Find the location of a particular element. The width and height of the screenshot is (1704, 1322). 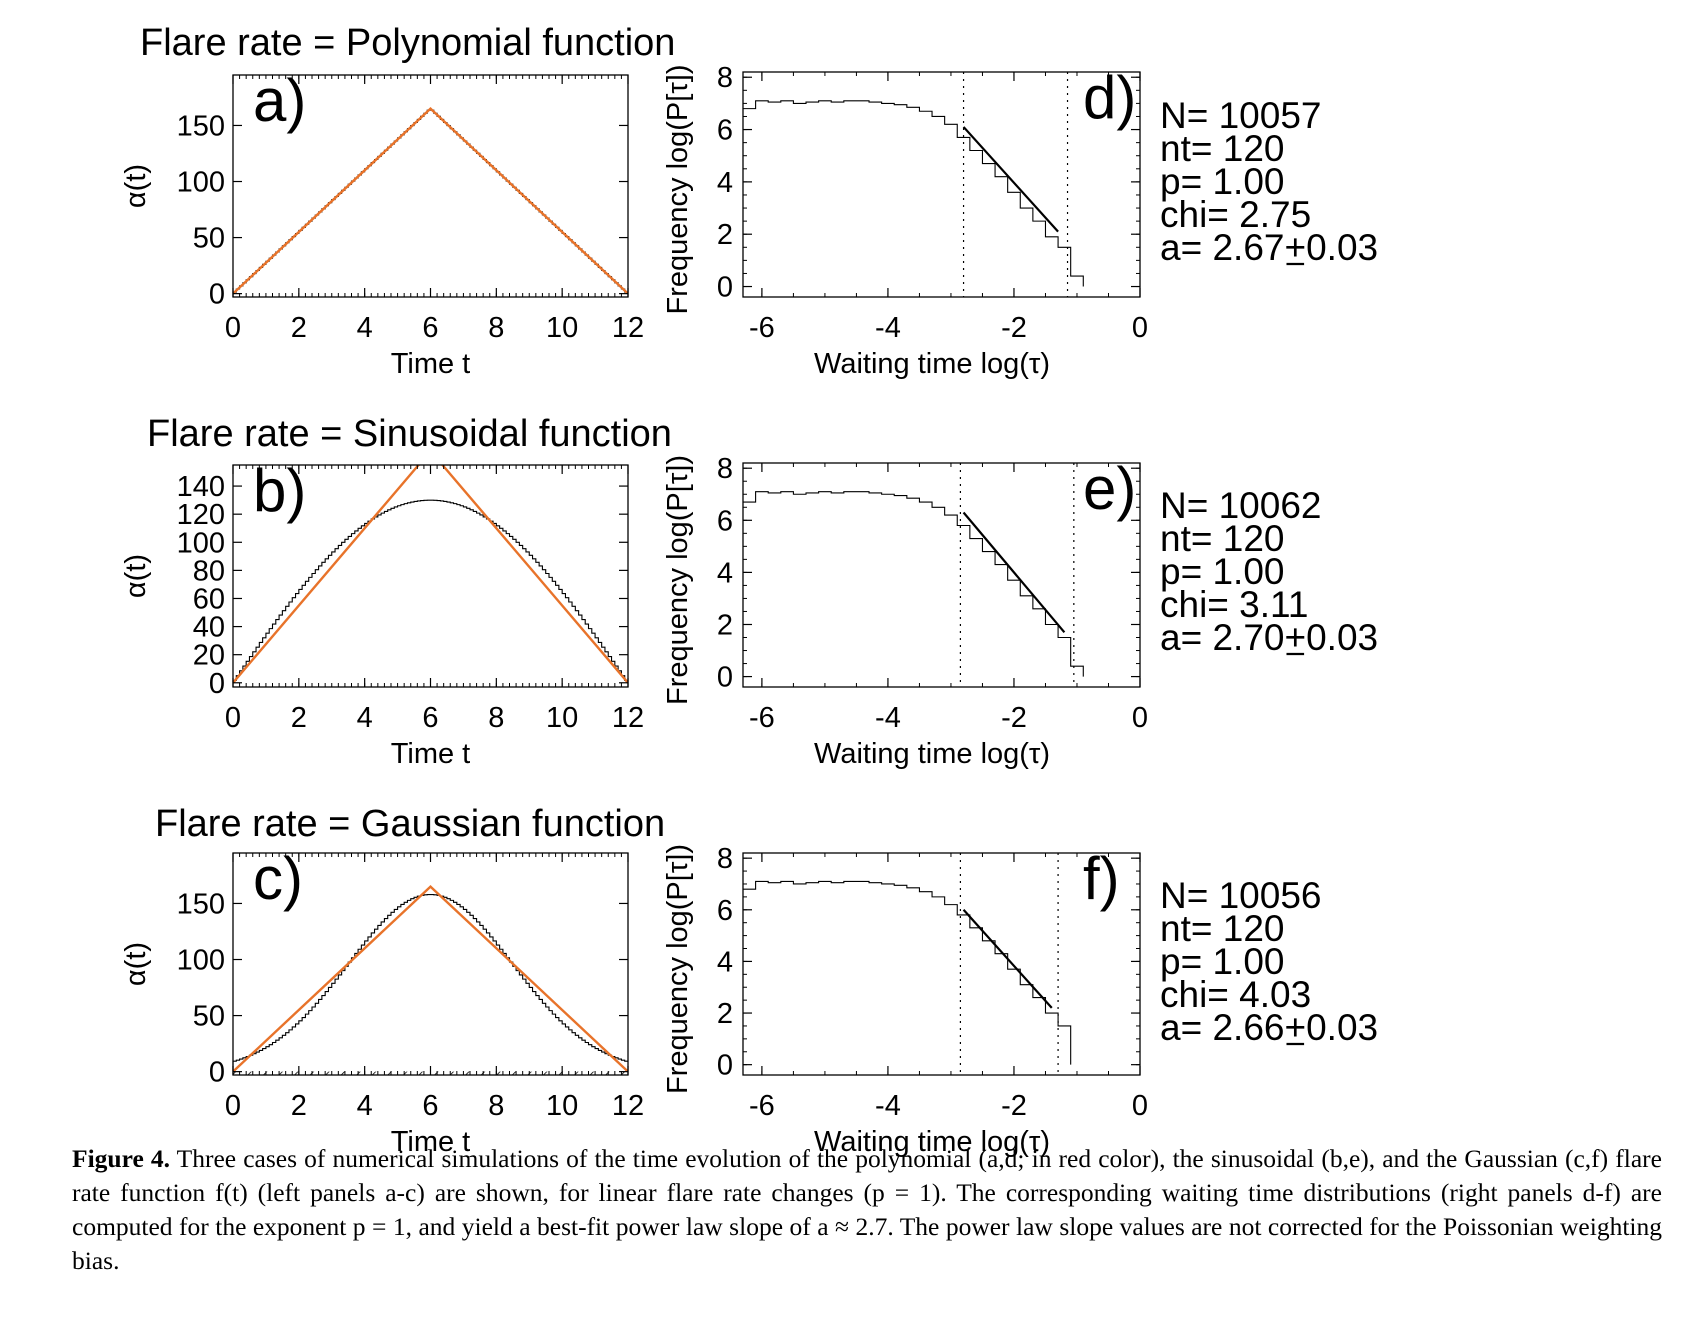

panel-e-xtick-label: 0 is located at coordinates (1140, 718).